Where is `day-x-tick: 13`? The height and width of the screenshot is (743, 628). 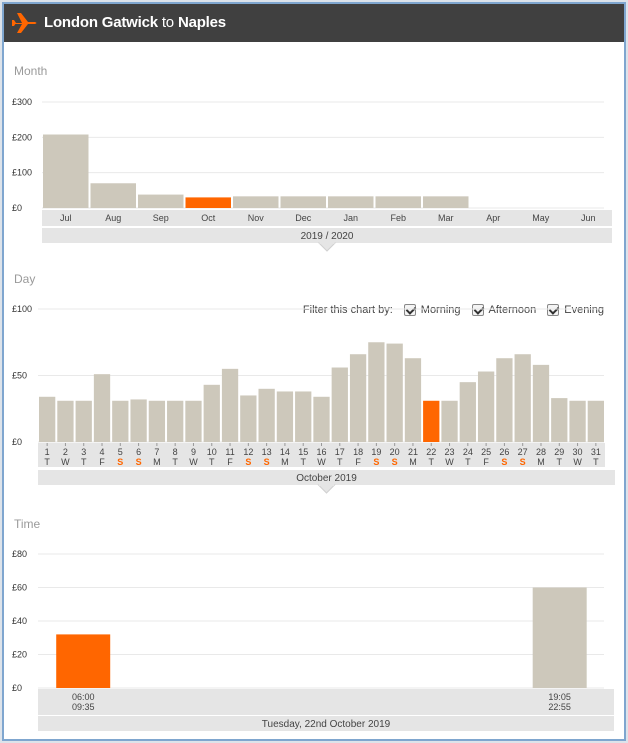
day-x-tick: 13 is located at coordinates (267, 452).